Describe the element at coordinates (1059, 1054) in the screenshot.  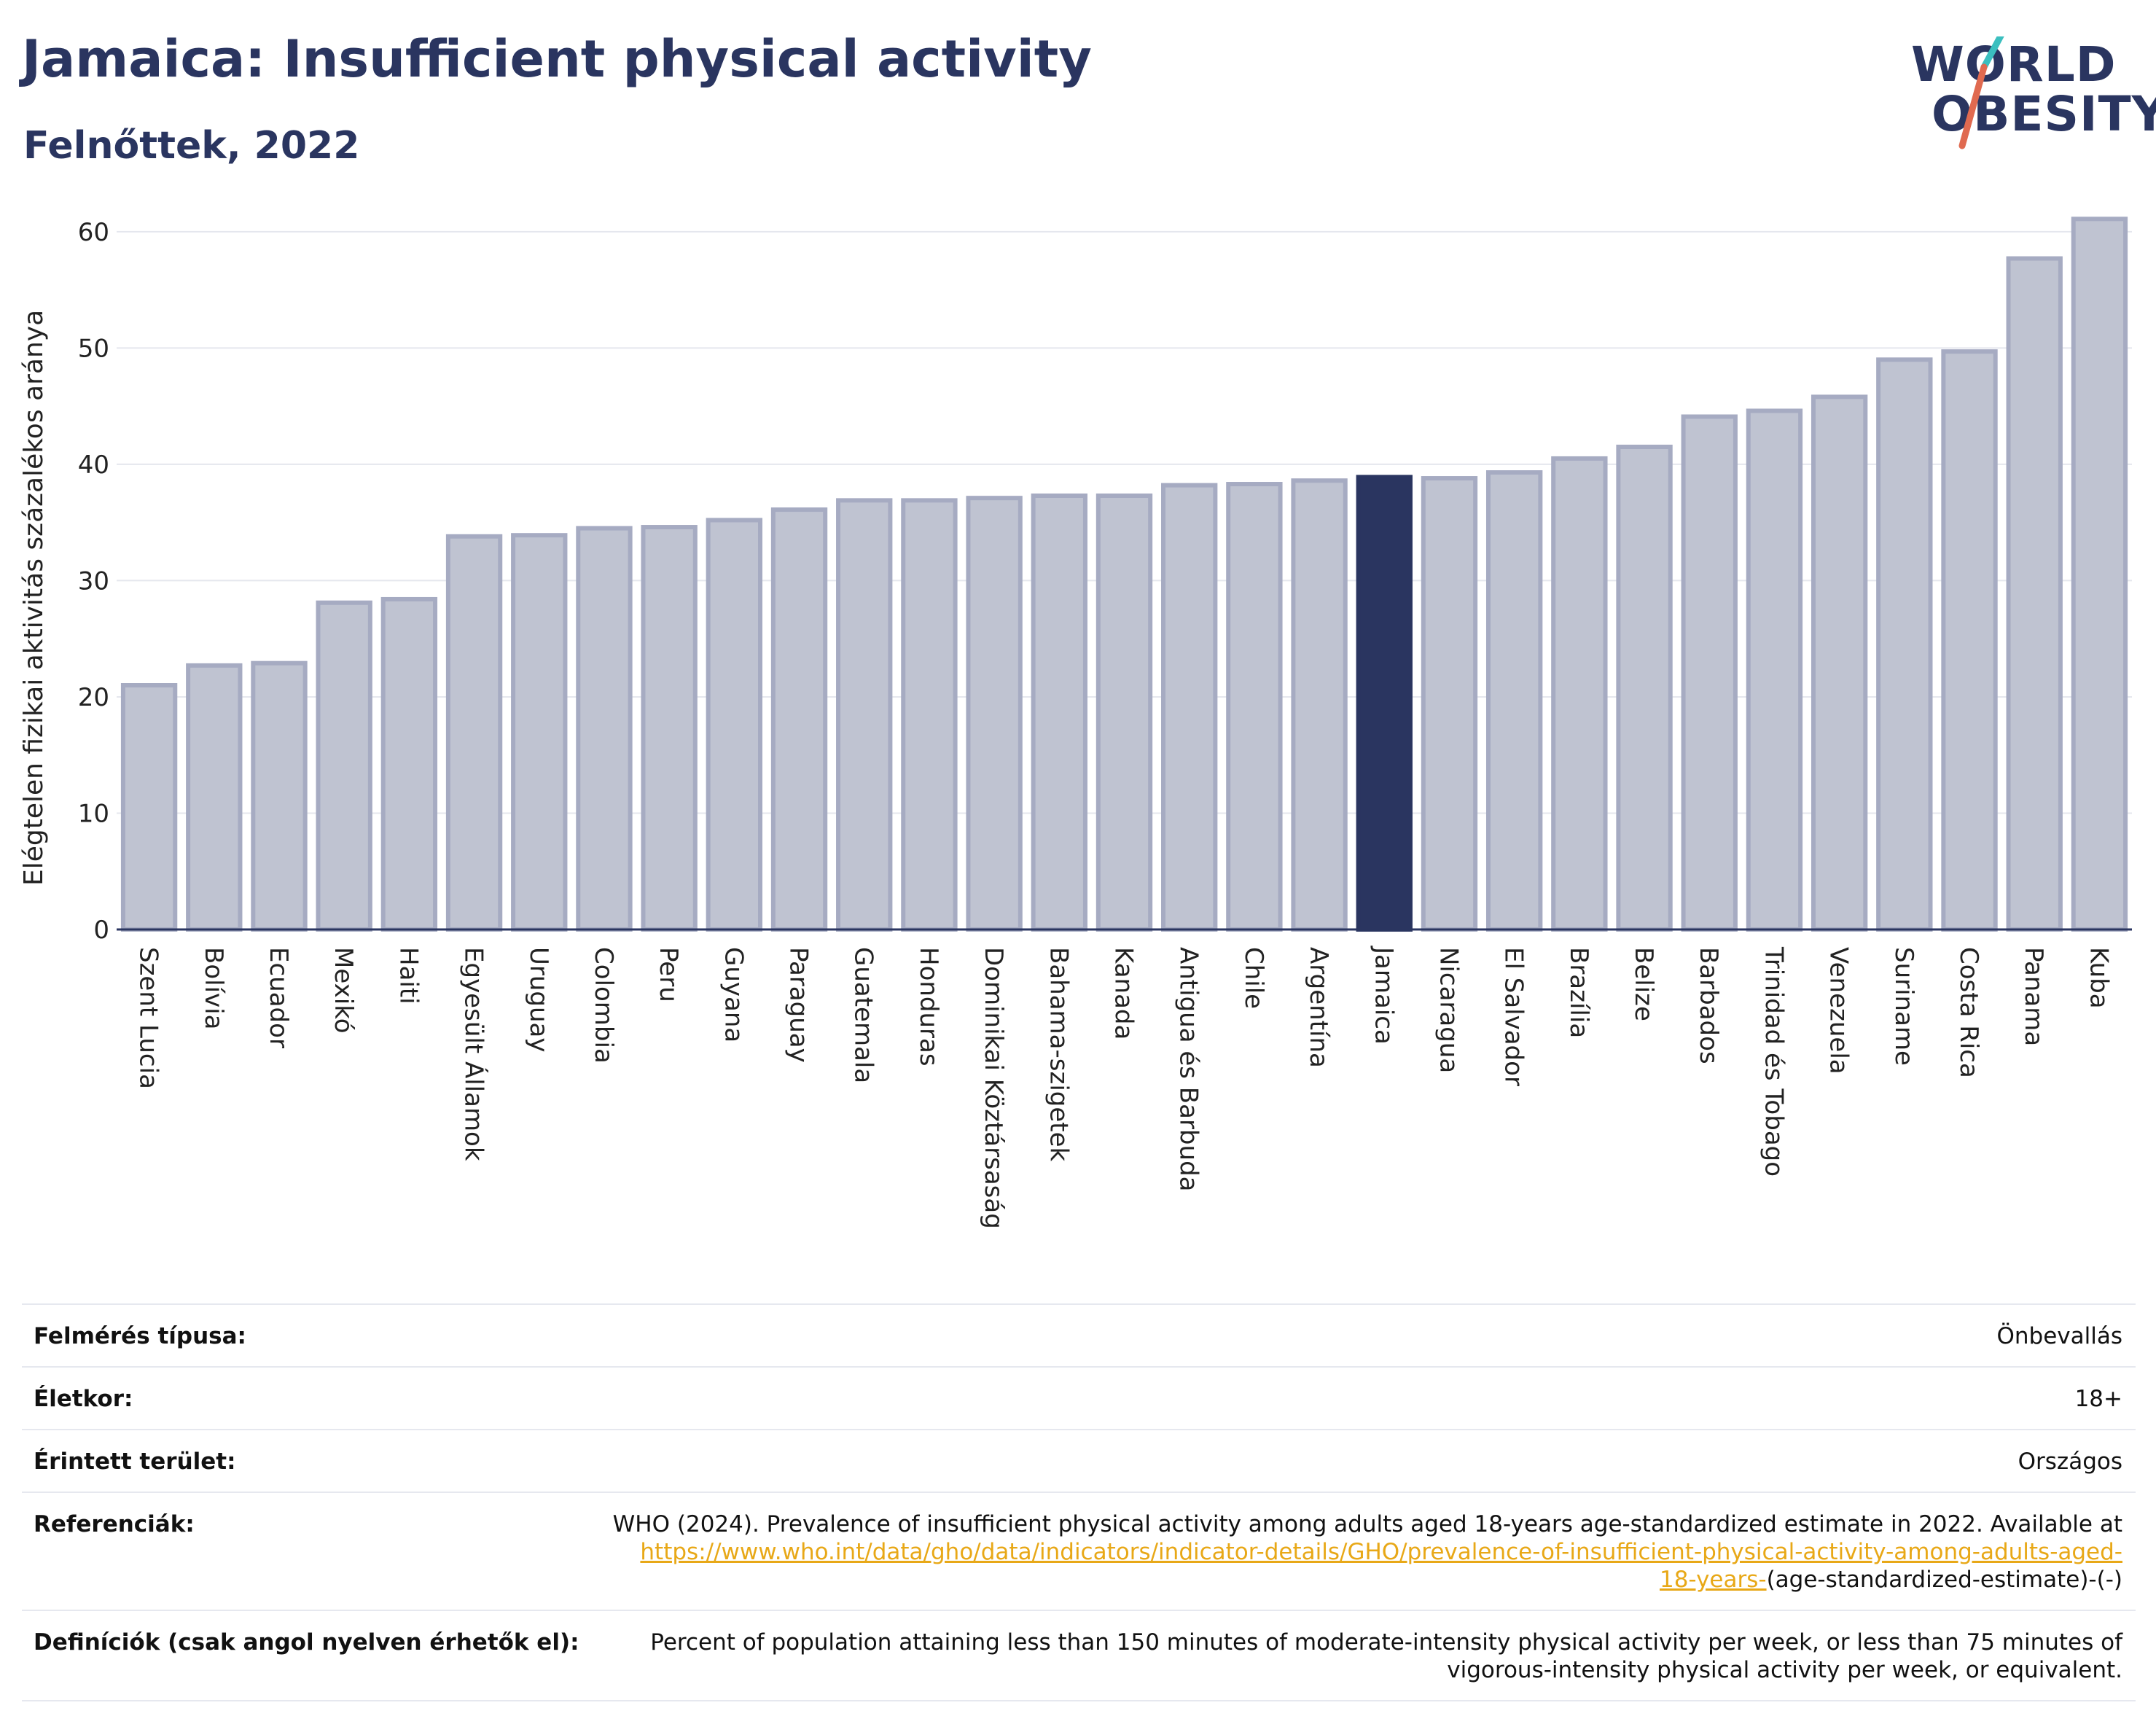
I see `x-tick-label: Bahama-szigetek` at that location.